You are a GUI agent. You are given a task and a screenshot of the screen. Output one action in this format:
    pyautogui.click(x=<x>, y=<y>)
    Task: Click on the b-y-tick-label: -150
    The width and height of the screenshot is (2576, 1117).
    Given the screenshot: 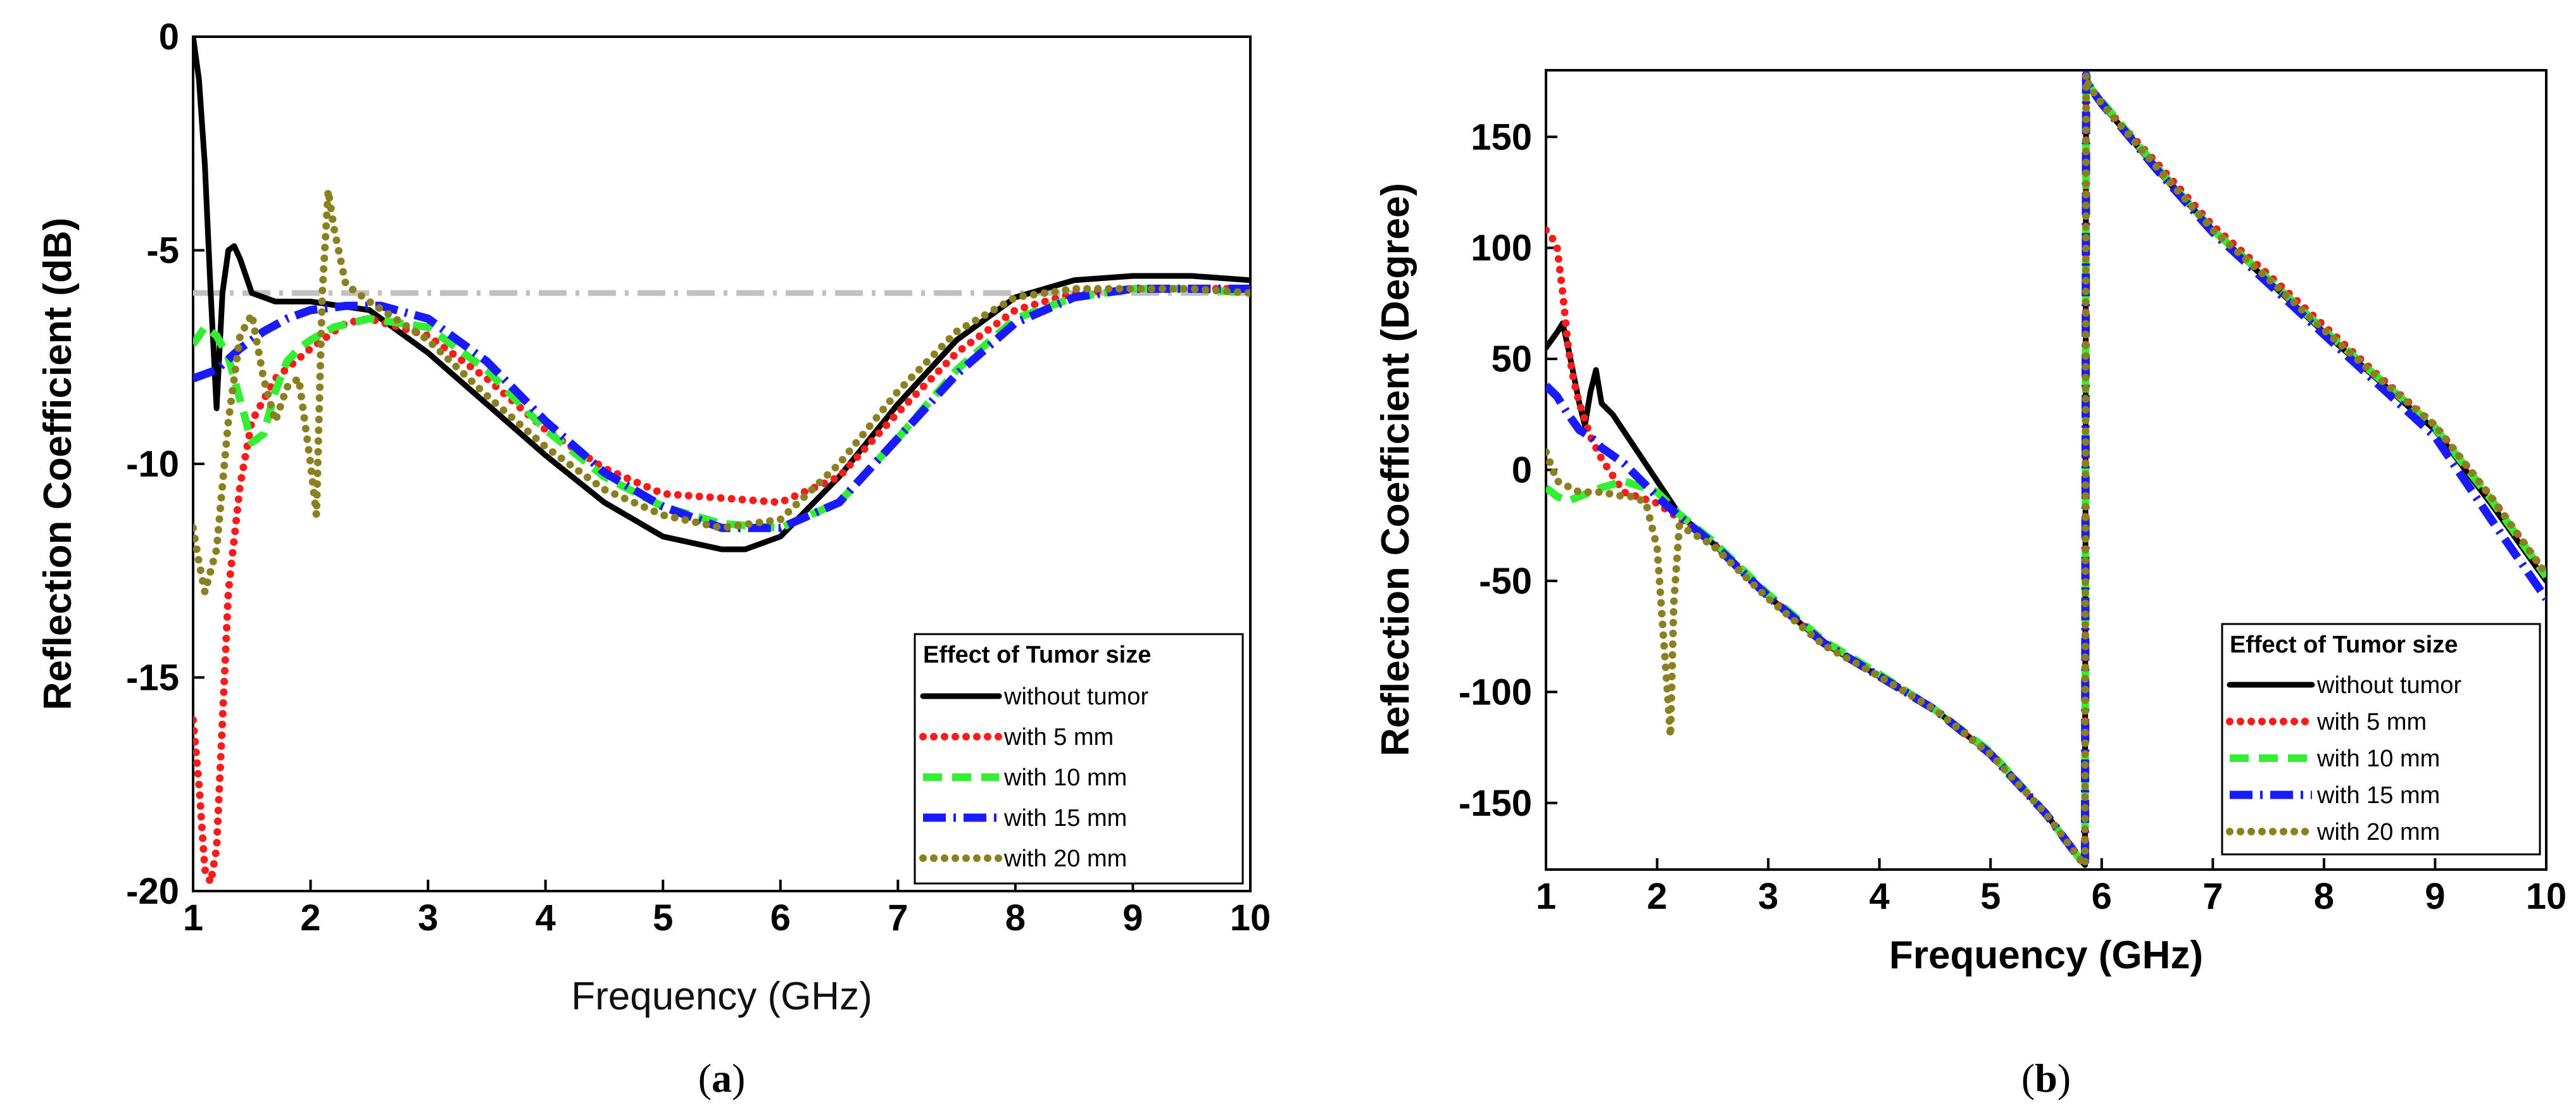 What is the action you would take?
    pyautogui.click(x=1495, y=803)
    